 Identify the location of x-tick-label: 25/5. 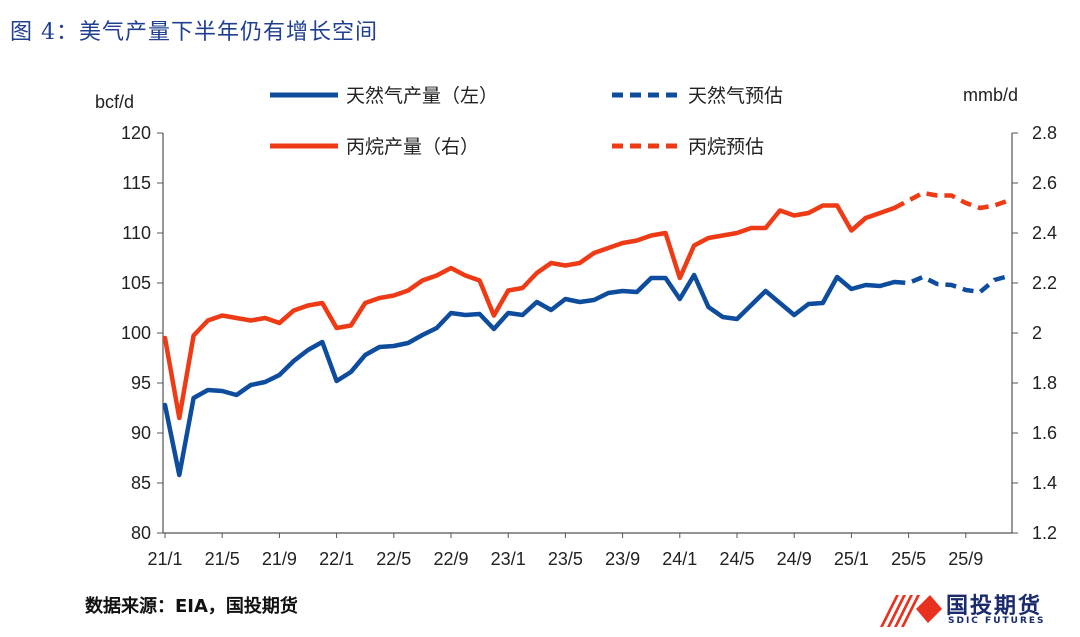
(908, 559).